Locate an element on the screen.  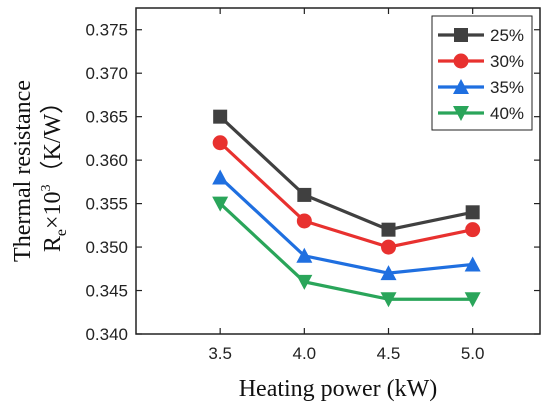
y-tick-label: 0.350 is located at coordinates (106, 247).